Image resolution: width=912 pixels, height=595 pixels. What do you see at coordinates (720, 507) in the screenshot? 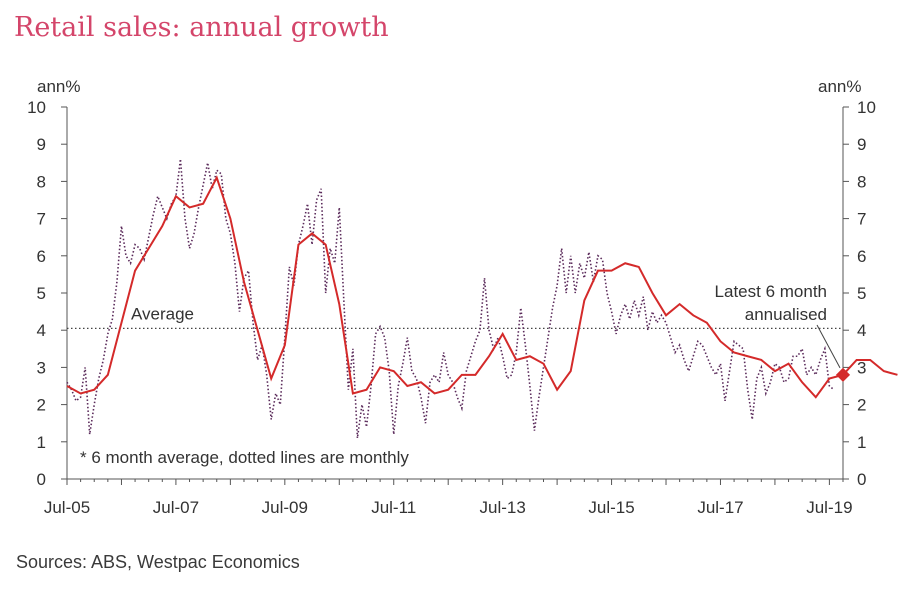
I see `x-tick-label: Jul-17` at bounding box center [720, 507].